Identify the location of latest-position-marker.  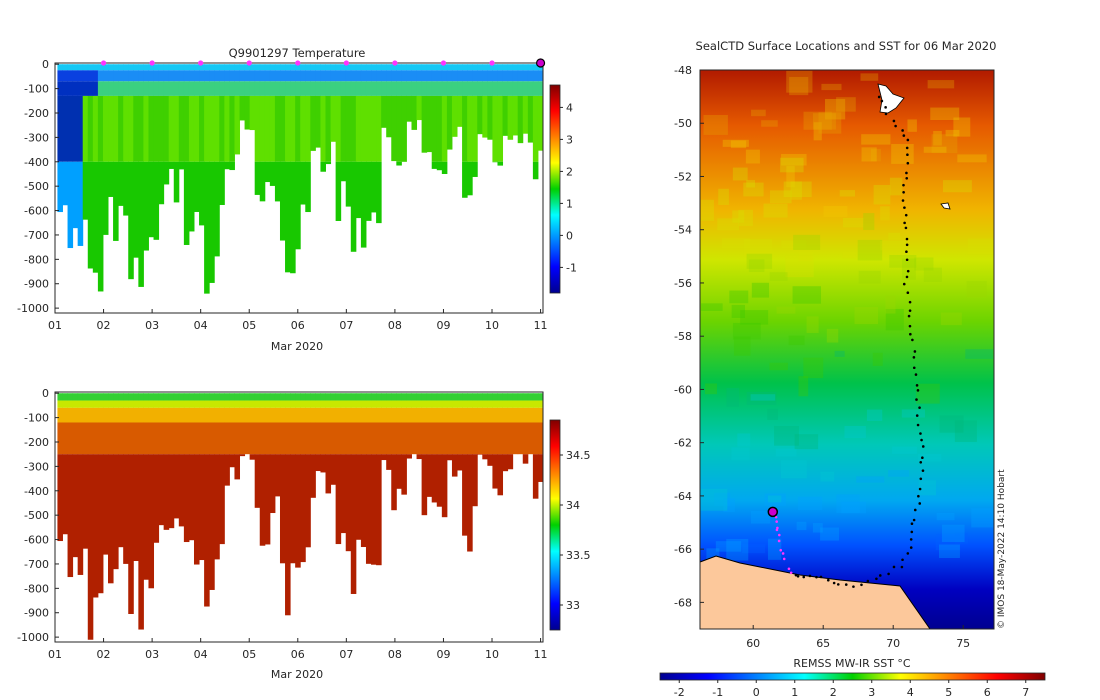
(773, 512).